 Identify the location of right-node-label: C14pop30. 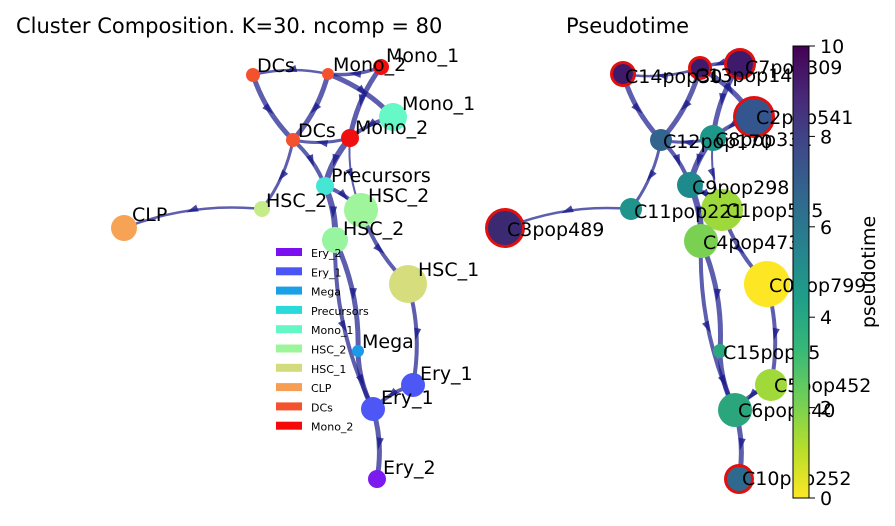
(673, 77).